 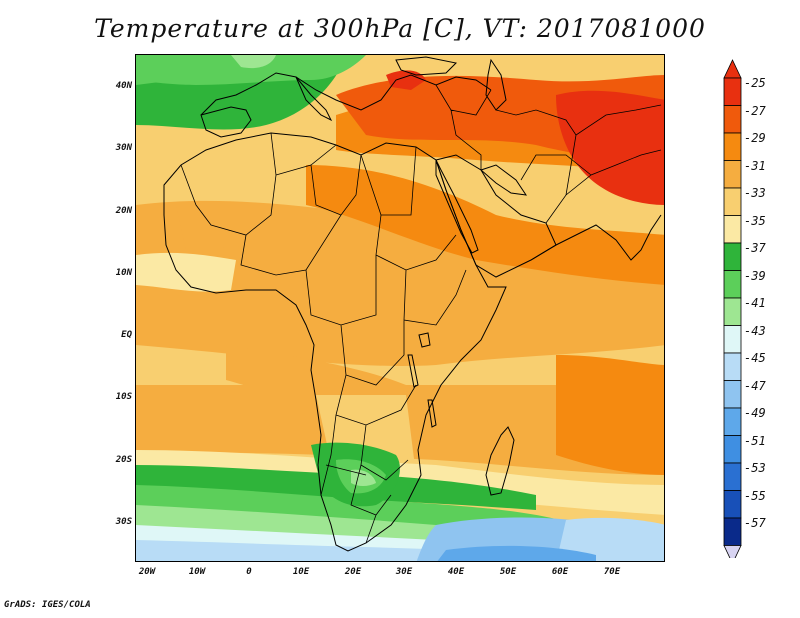 I want to click on x-tick-label: 70E, so click(x=612, y=572).